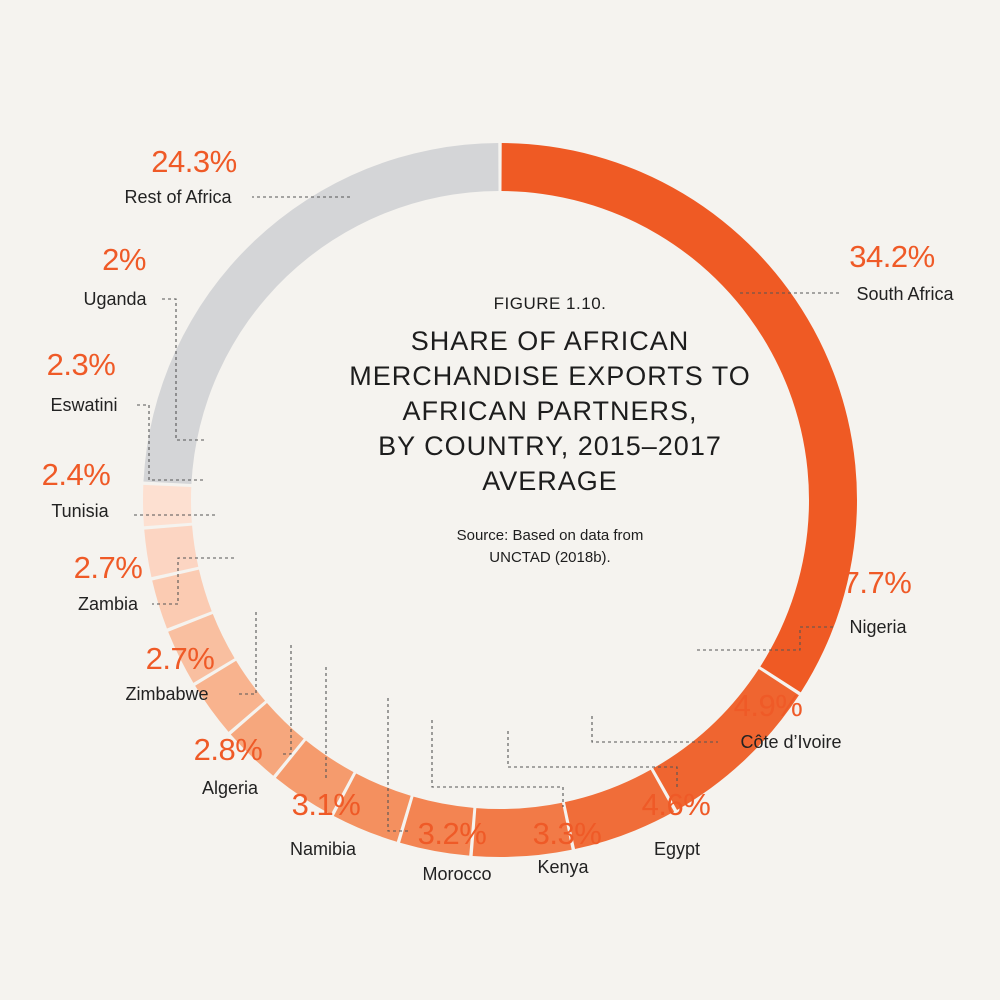 This screenshot has width=1000, height=1000. I want to click on category-label-algeria: Algeria, so click(230, 788).